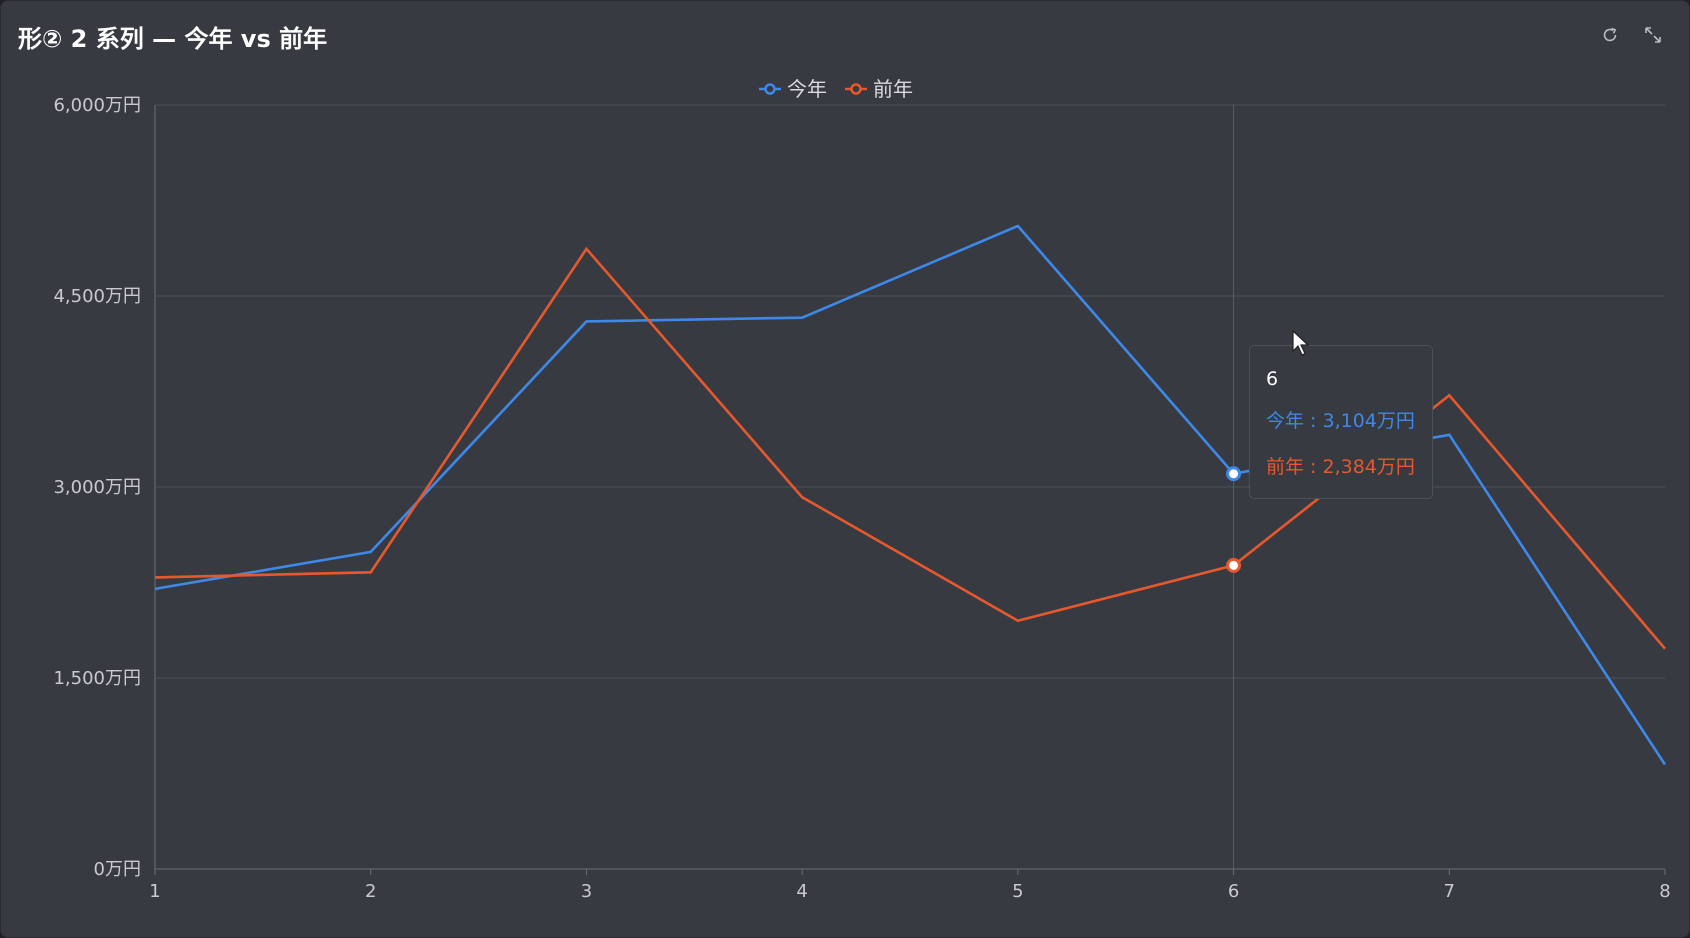 The width and height of the screenshot is (1690, 938). I want to click on y-tick-label: 0万円, so click(117, 869).